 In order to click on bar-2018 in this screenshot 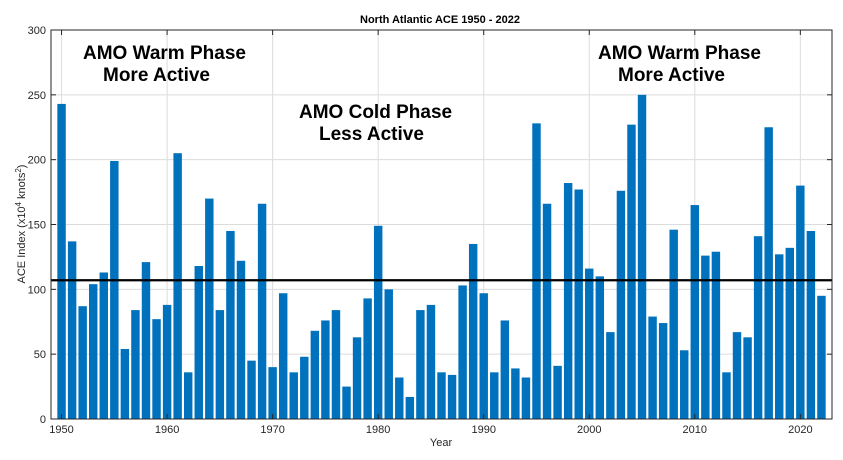, I will do `click(779, 336)`.